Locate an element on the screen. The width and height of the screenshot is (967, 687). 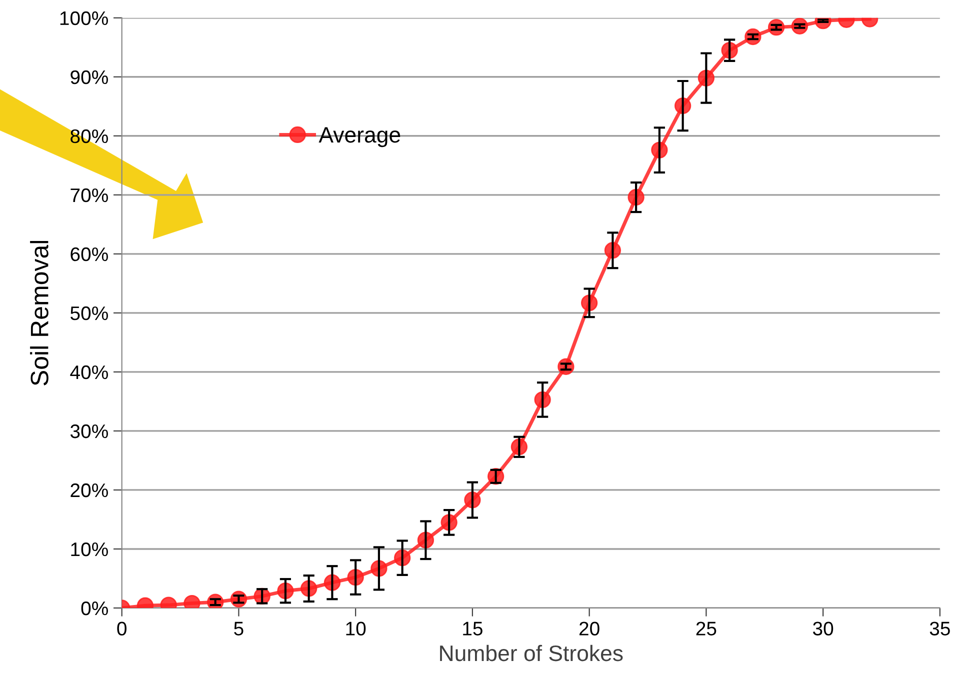
y-tick-label: 10% is located at coordinates (89, 549).